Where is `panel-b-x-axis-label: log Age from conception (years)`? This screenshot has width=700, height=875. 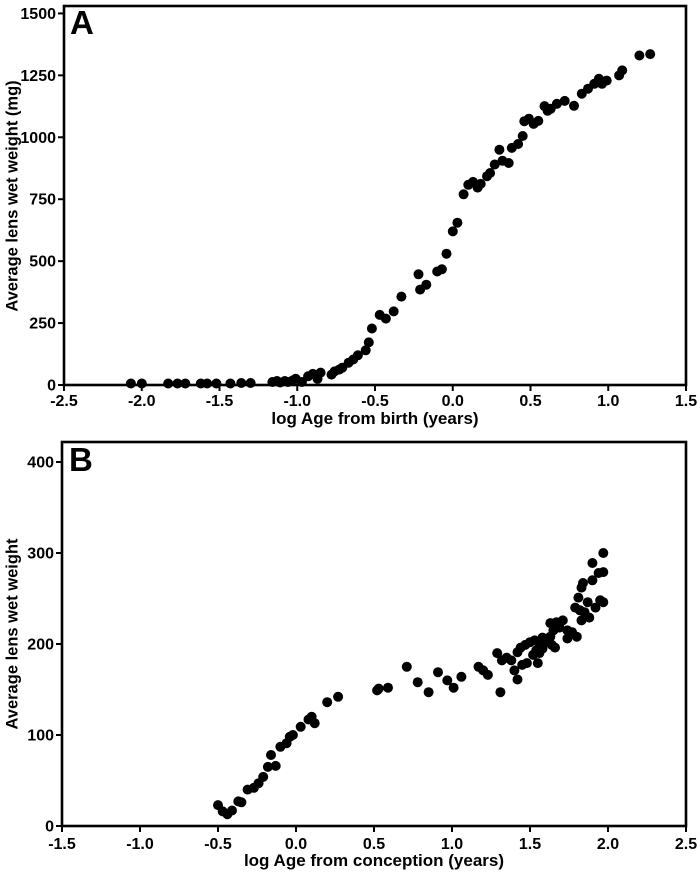
panel-b-x-axis-label: log Age from conception (years) is located at coordinates (374, 860).